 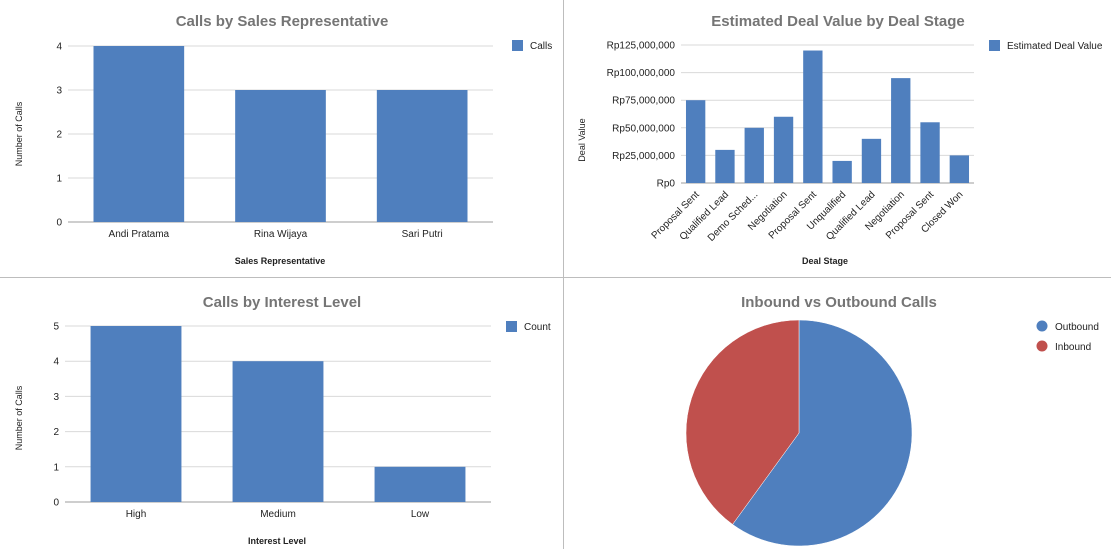 I want to click on x-tick-label: Rina Wijaya, so click(x=281, y=234).